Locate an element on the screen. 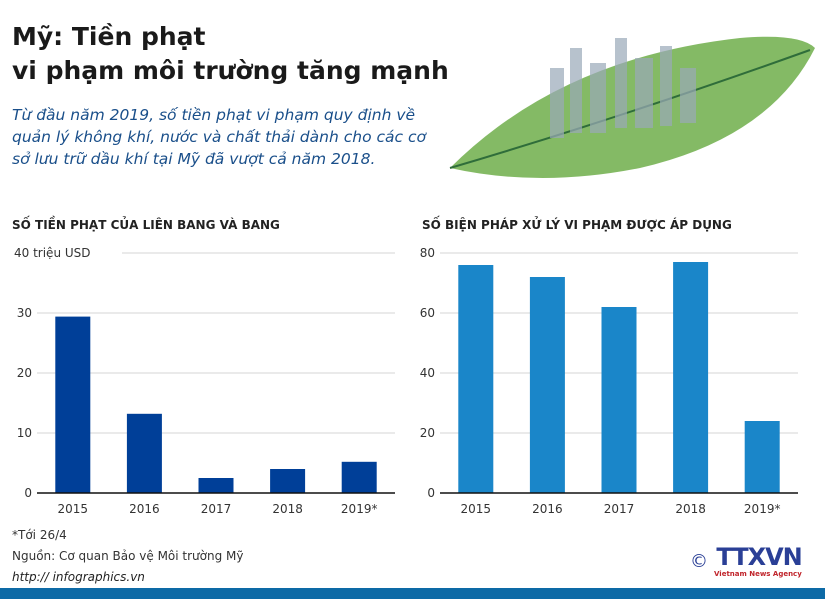 The image size is (825, 599). title-line-1: Mỹ: Tiền phạt is located at coordinates (109, 36).